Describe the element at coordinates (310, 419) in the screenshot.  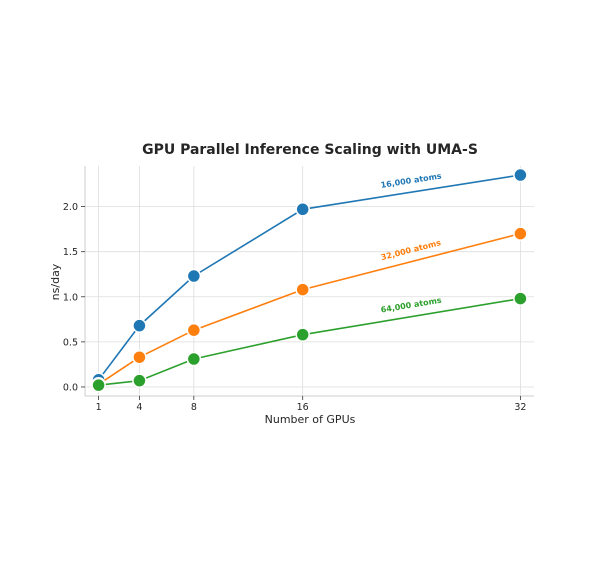
I see `x-axis-label: Number of GPUs` at that location.